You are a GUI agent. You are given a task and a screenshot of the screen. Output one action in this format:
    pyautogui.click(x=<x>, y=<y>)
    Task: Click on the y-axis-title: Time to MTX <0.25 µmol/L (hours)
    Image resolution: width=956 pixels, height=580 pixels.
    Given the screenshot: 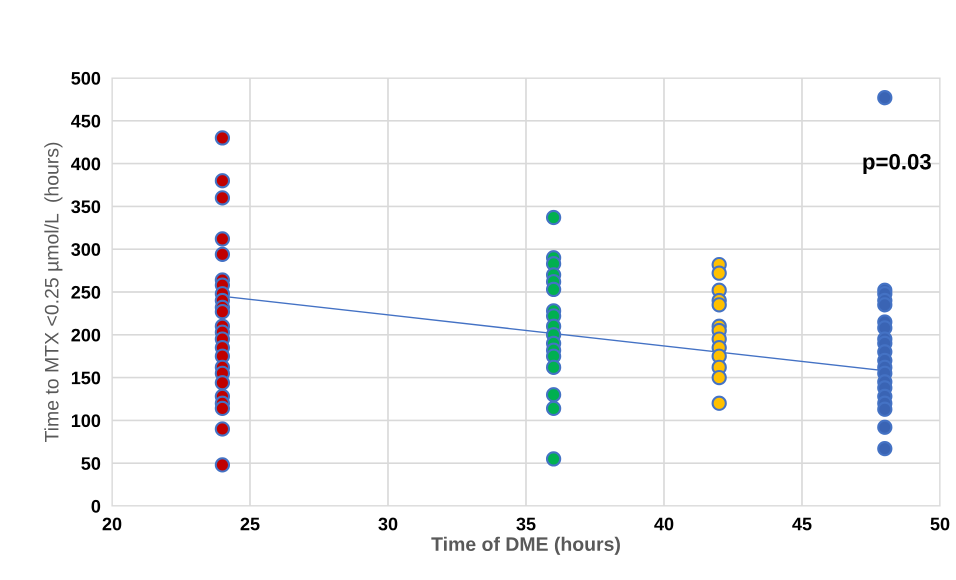 What is the action you would take?
    pyautogui.click(x=53, y=292)
    